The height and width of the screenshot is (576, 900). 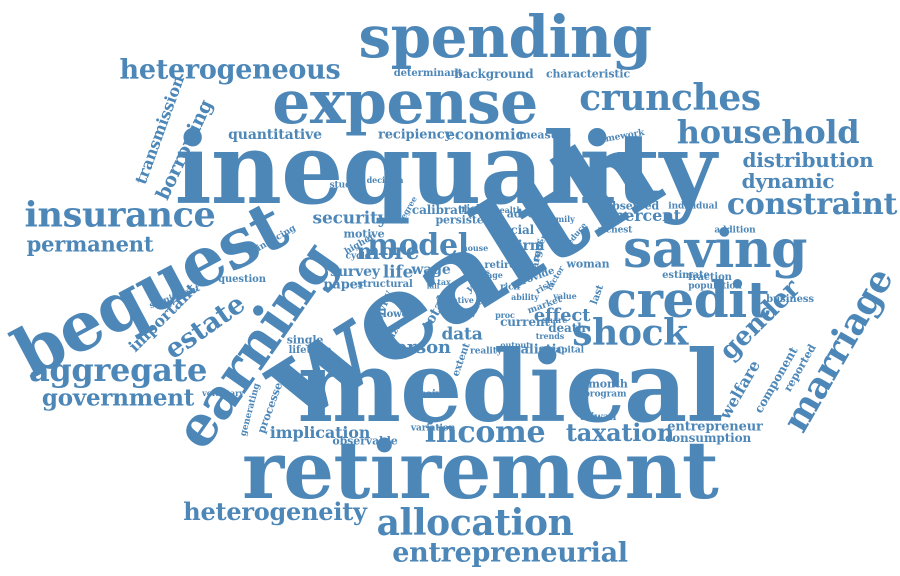 What do you see at coordinates (118, 398) in the screenshot?
I see `cloud-word-government: government` at bounding box center [118, 398].